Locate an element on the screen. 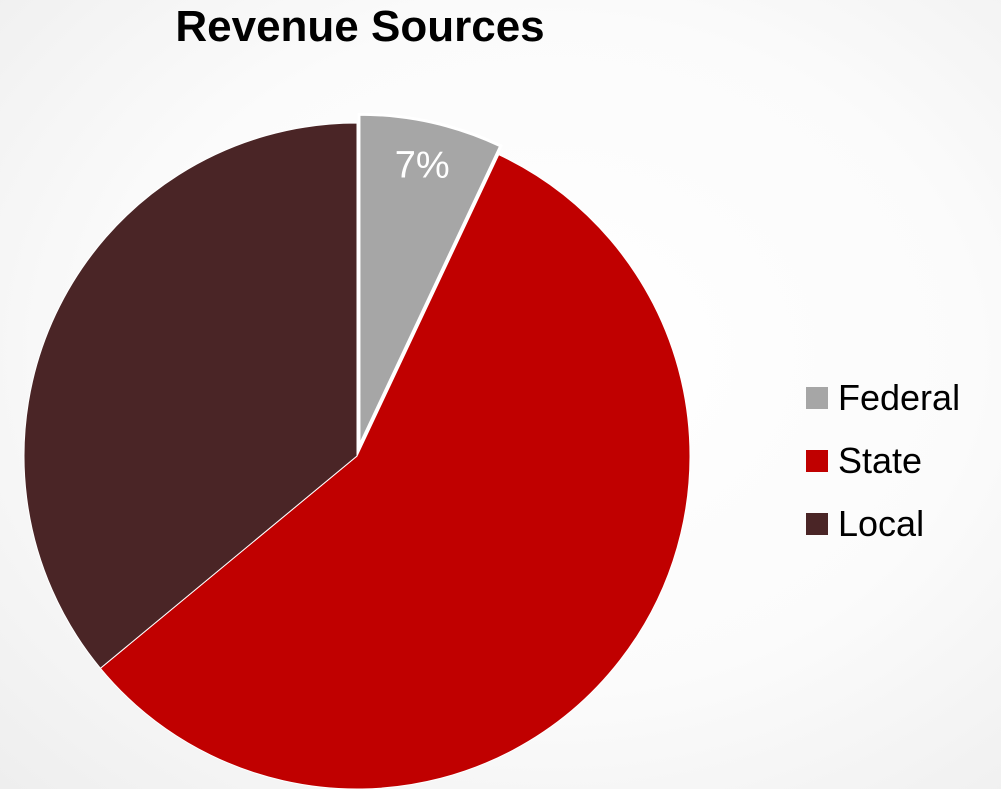 The image size is (1001, 789). legend-item-federal: Federal is located at coordinates (883, 397).